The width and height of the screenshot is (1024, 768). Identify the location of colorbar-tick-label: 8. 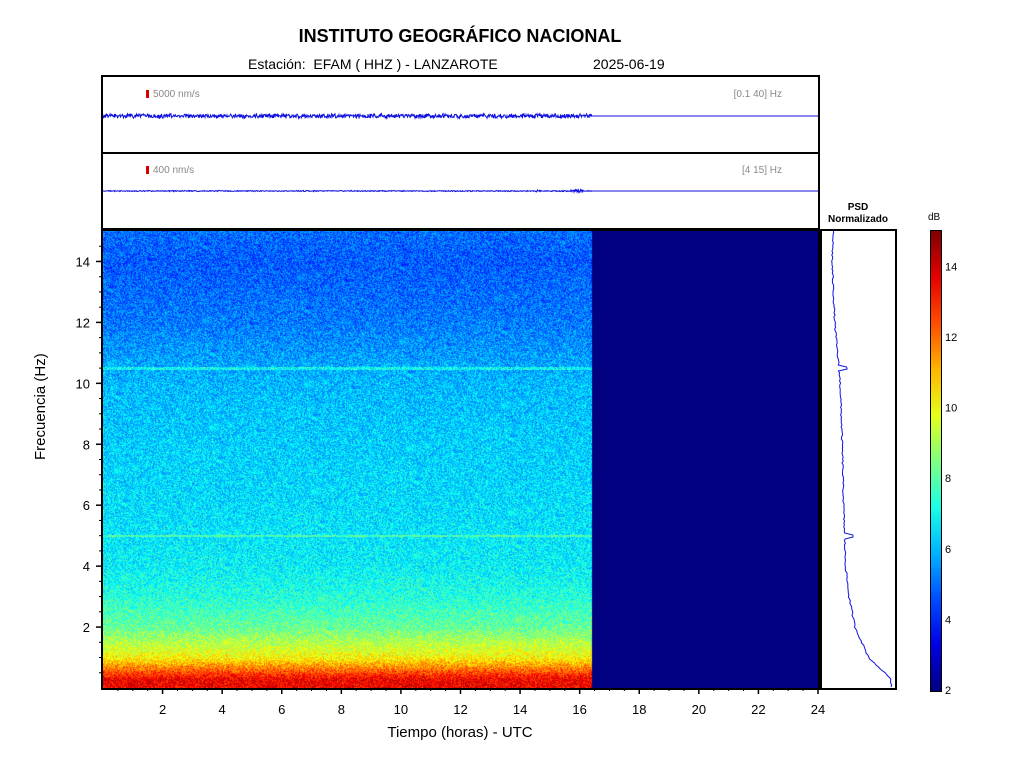
(948, 479).